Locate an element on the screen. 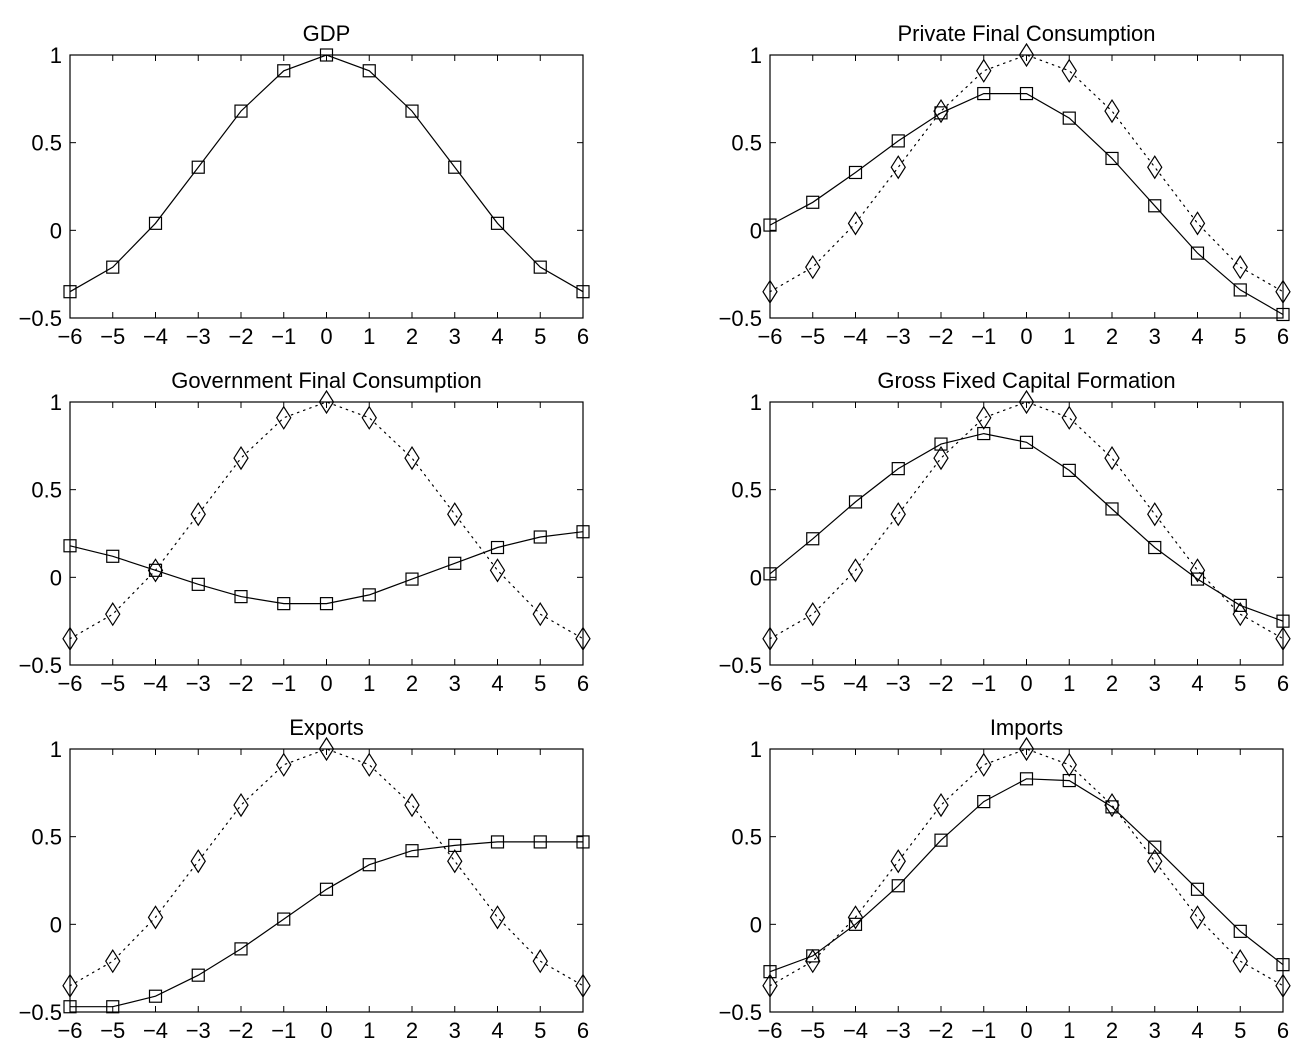  x-tick-label: 1 is located at coordinates (1069, 683).